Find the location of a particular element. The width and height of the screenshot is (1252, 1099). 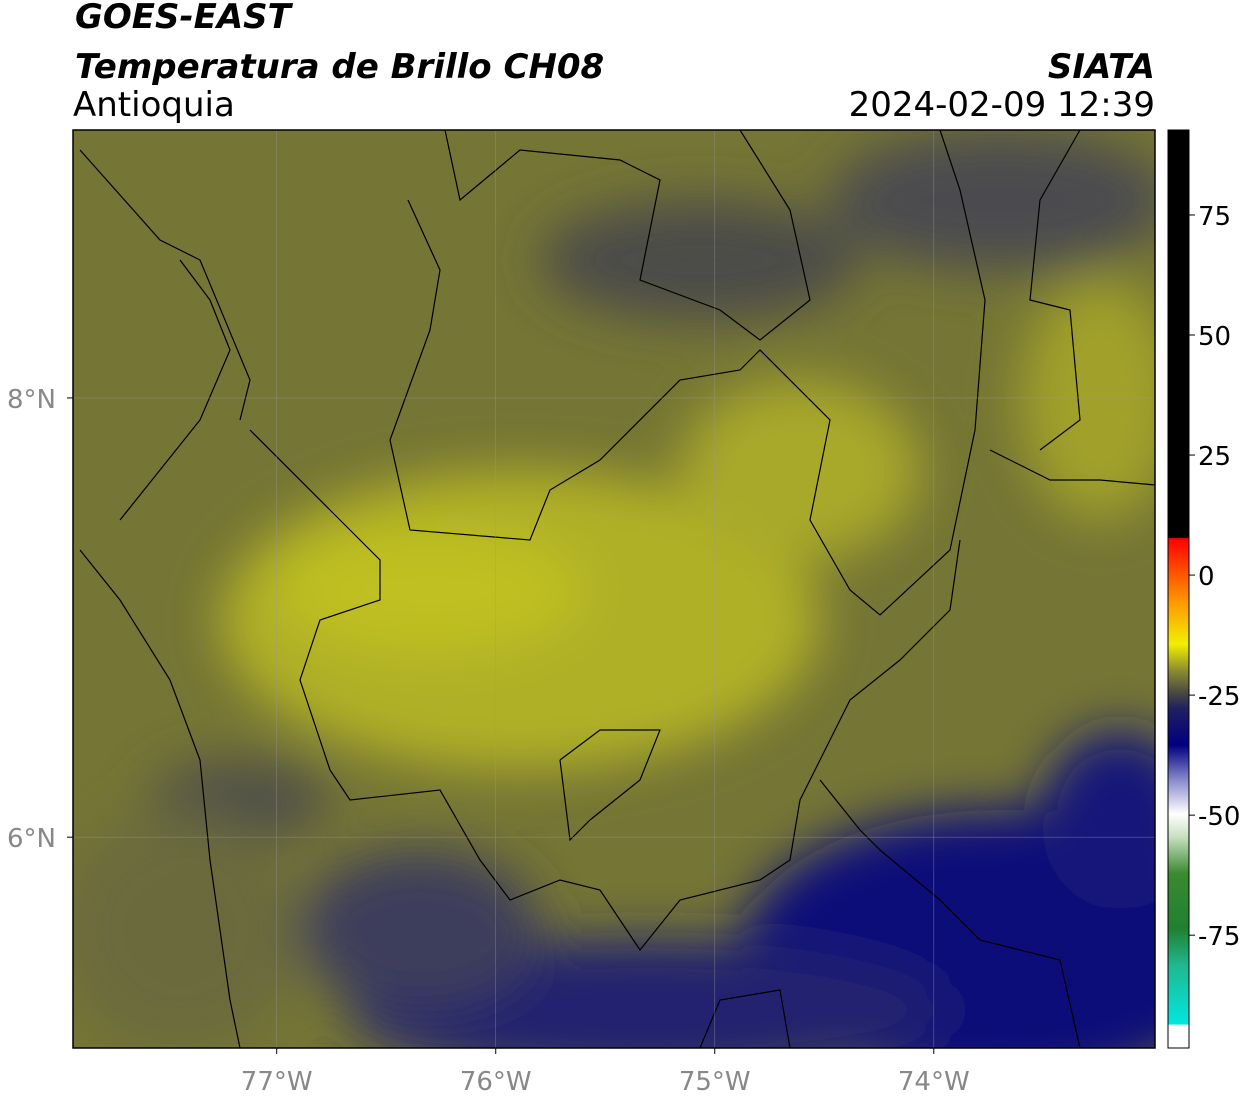

colorbar-tick-label: 50 is located at coordinates (1214, 337).